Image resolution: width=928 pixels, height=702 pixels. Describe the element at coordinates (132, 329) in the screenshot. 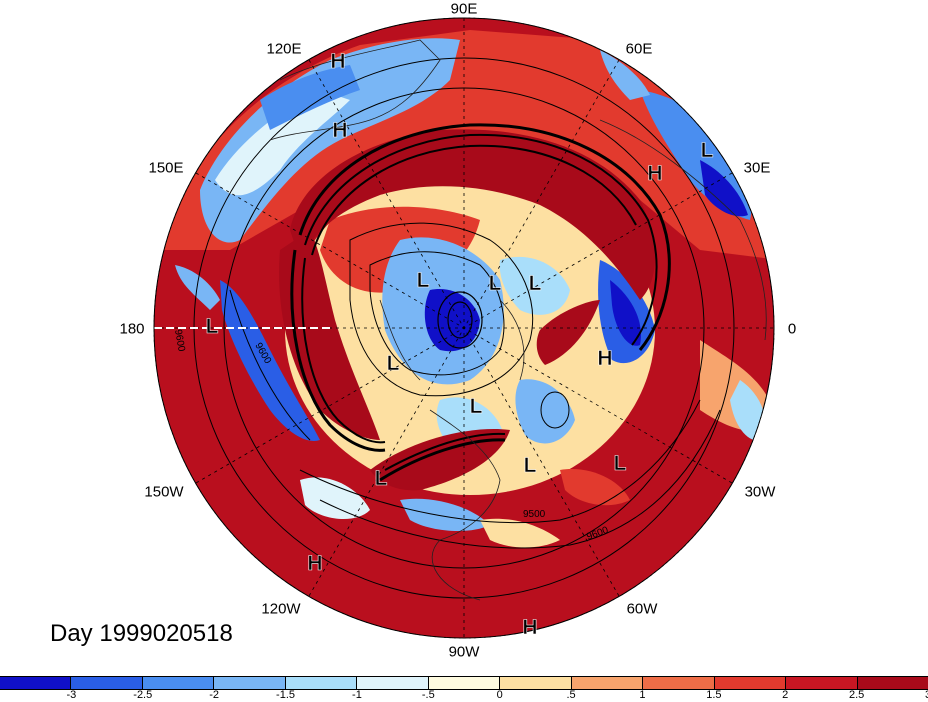

I see `longitude-label-180: 180` at that location.